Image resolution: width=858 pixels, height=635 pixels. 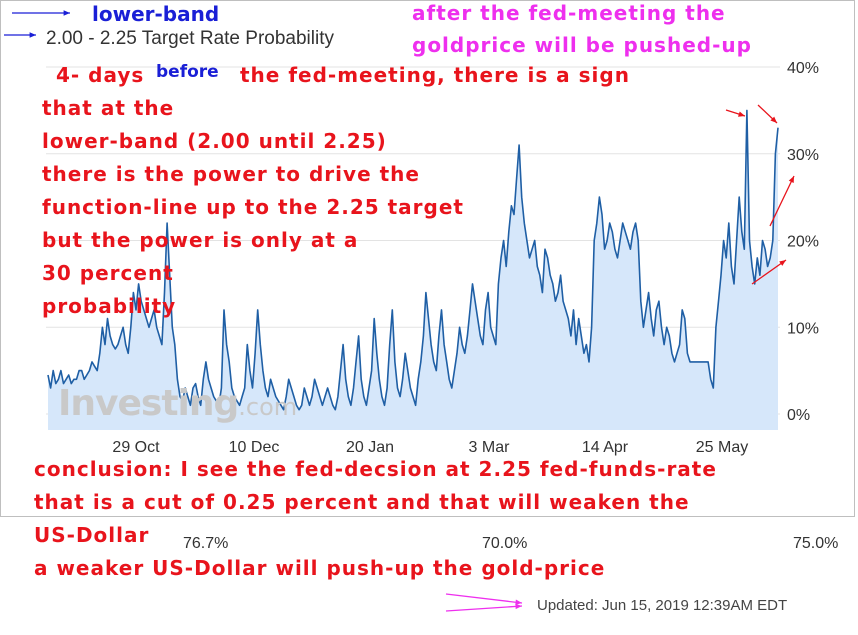 I want to click on annotation-desc-5: function-line up to the 2.25 target, so click(x=253, y=207).